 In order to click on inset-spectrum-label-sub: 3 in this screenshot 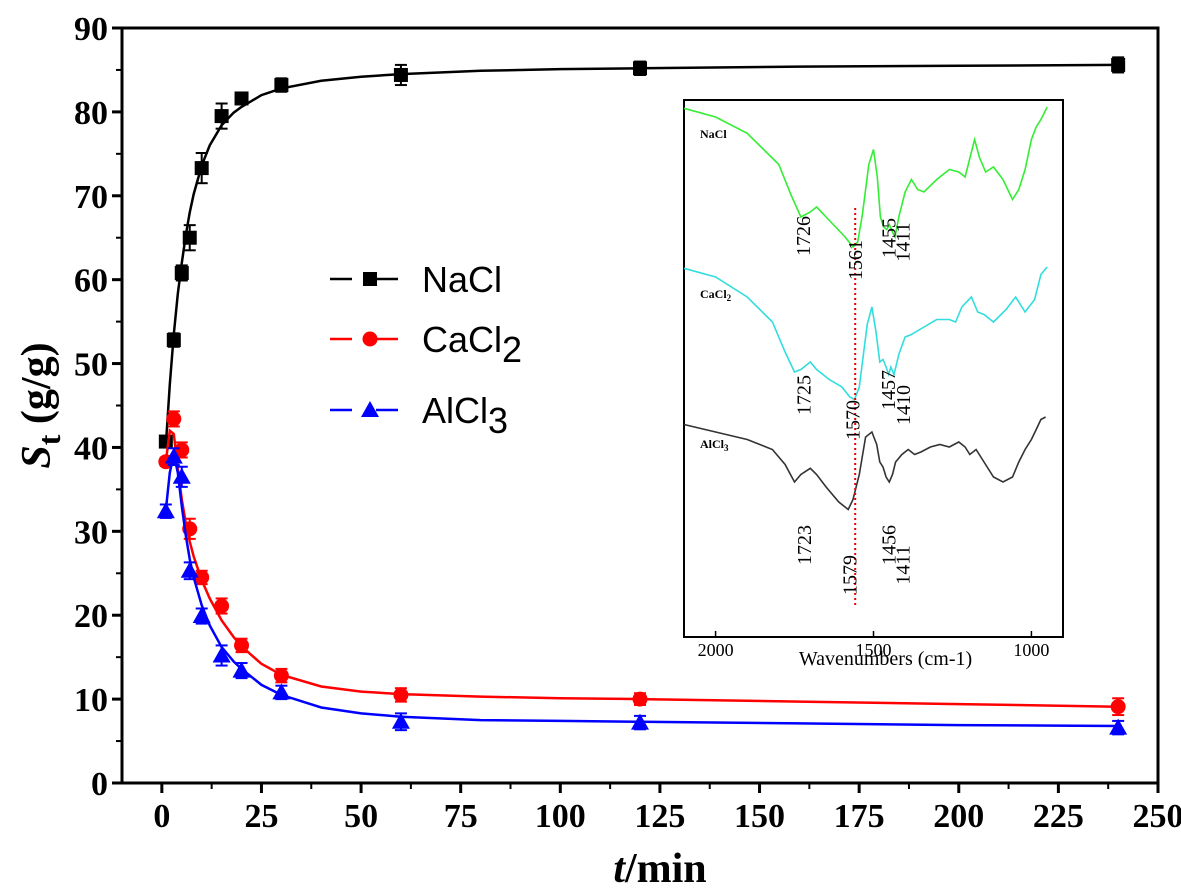, I will do `click(726, 448)`.